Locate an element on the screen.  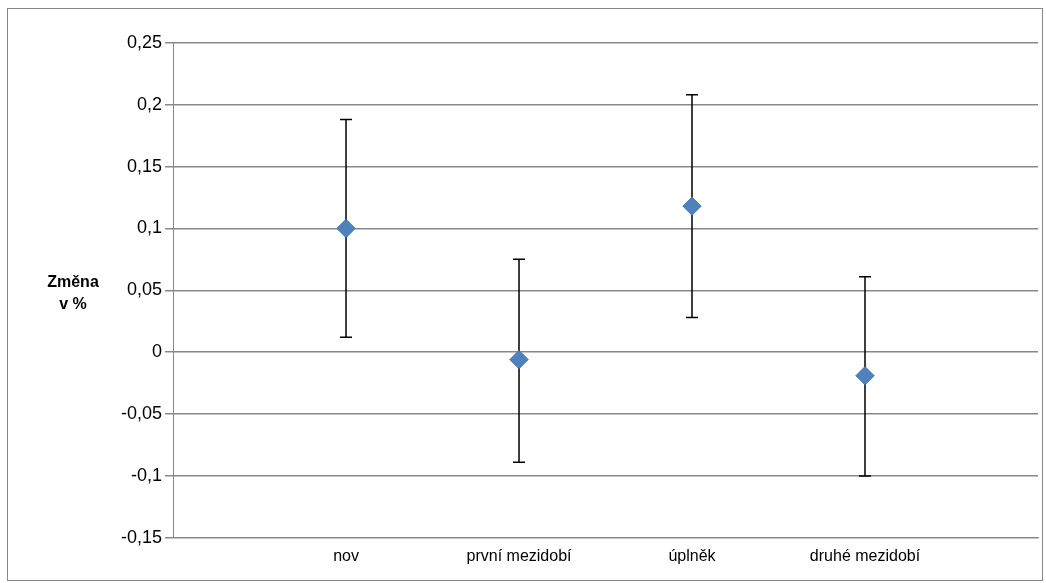
y-tick-label: 0 is located at coordinates (157, 351).